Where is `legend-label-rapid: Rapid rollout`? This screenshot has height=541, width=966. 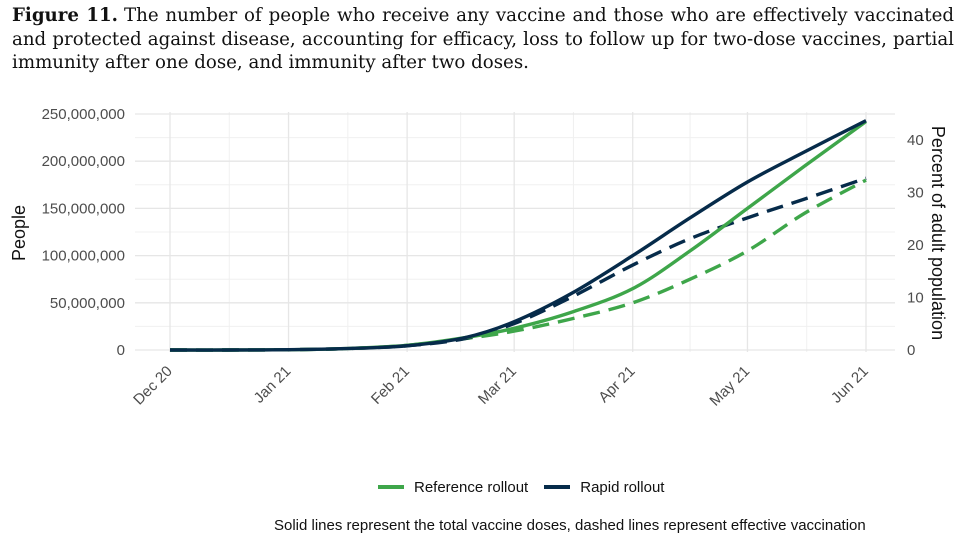
legend-label-rapid: Rapid rollout is located at coordinates (622, 487).